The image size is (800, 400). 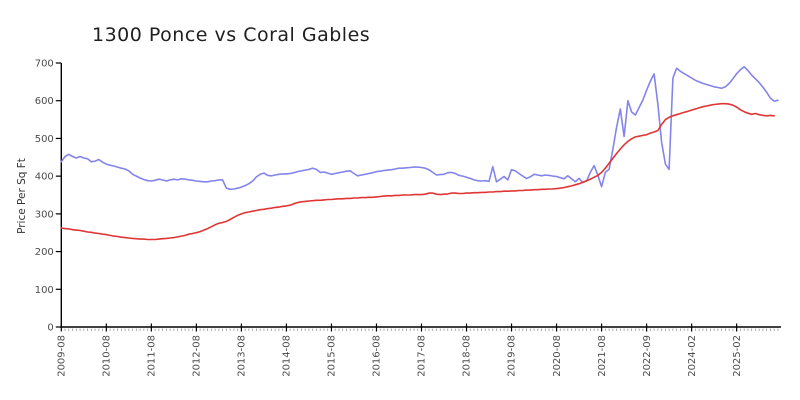 I want to click on y-tick-label: 400, so click(x=44, y=177).